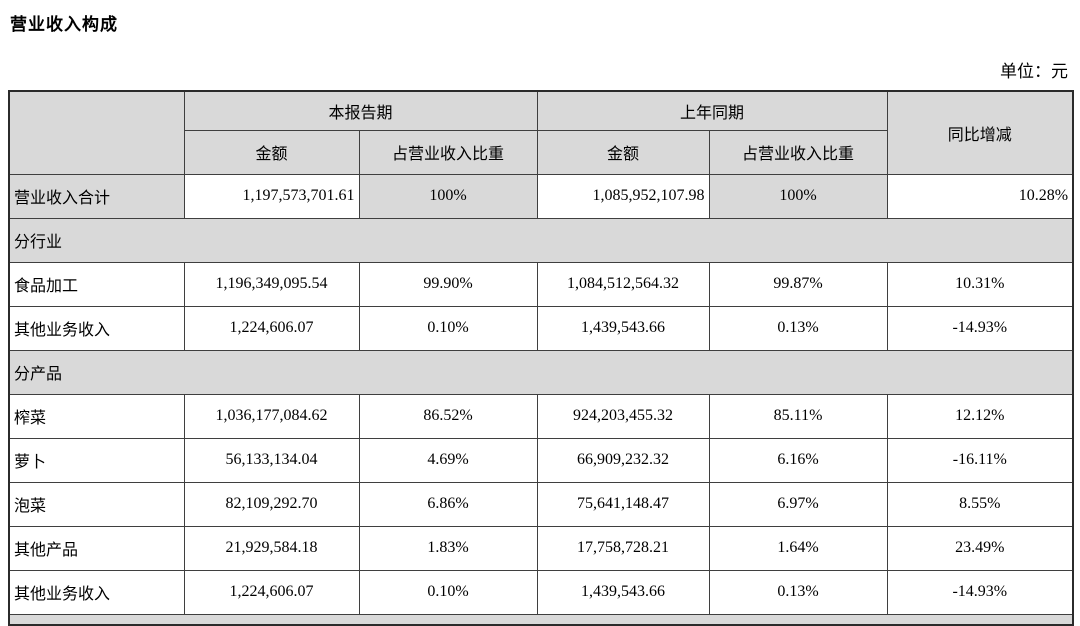 The image size is (1080, 626). What do you see at coordinates (980, 460) in the screenshot?
I see `yoy-change: -16.11%` at bounding box center [980, 460].